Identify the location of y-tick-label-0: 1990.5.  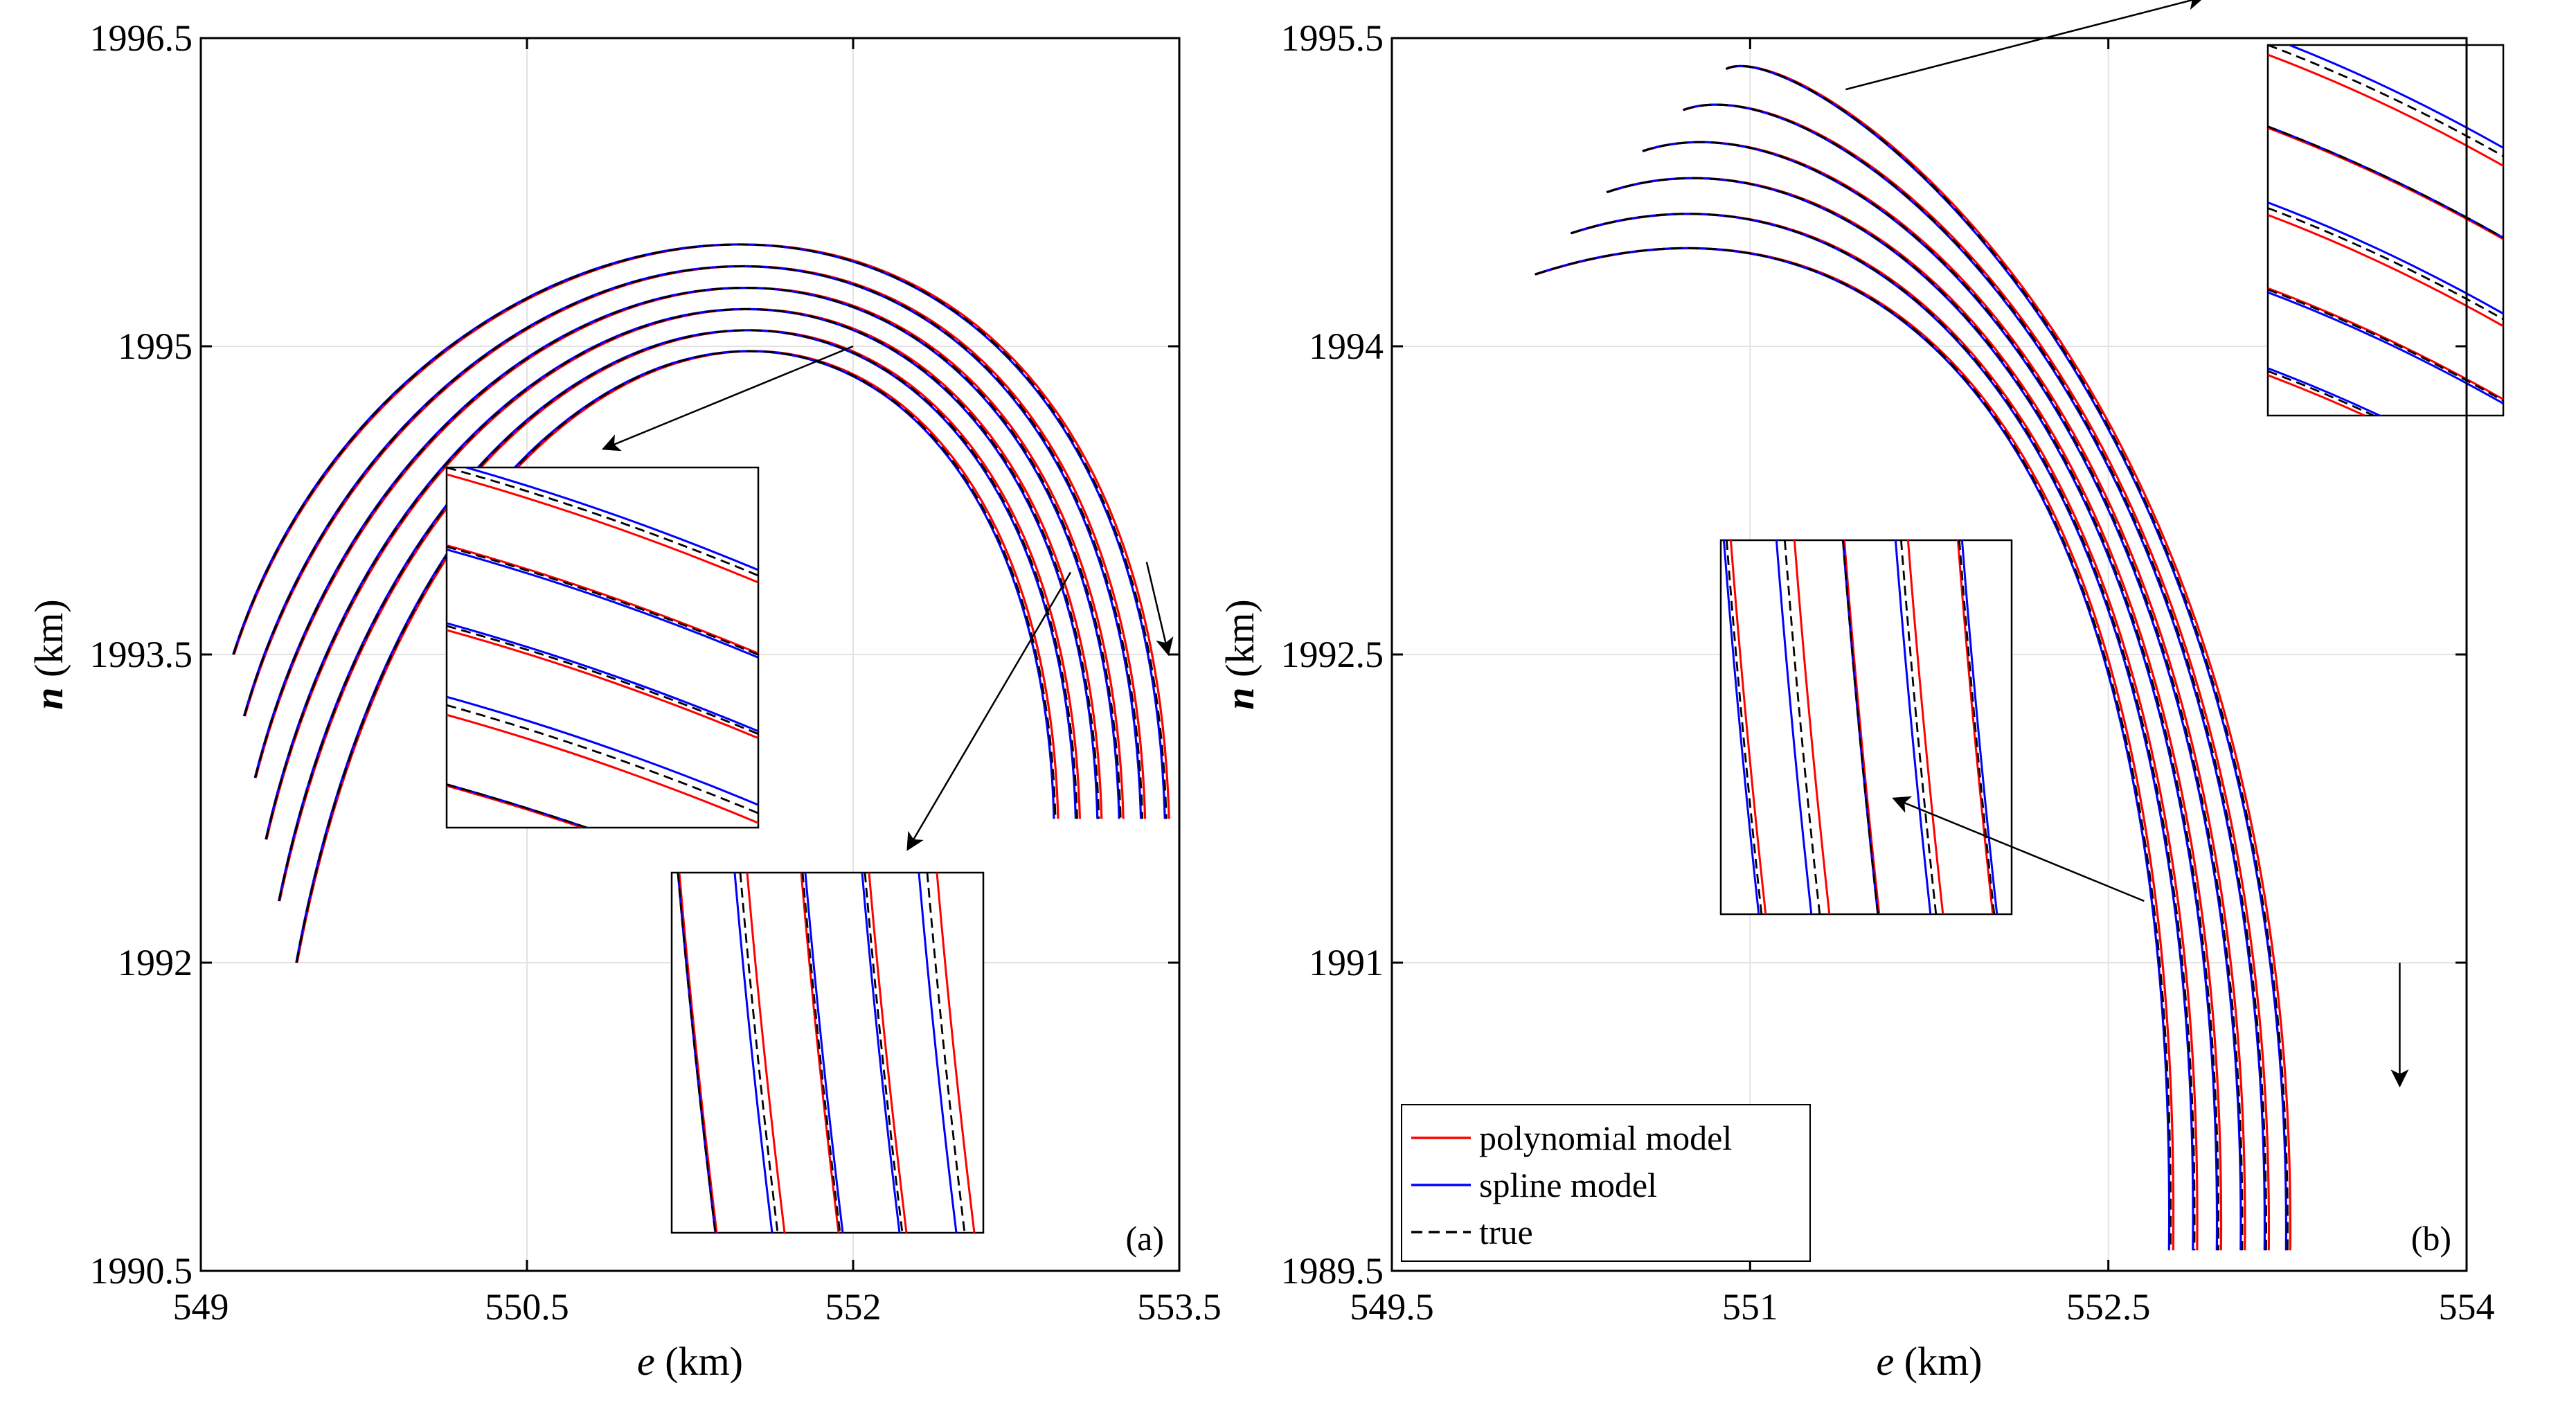
(141, 1271).